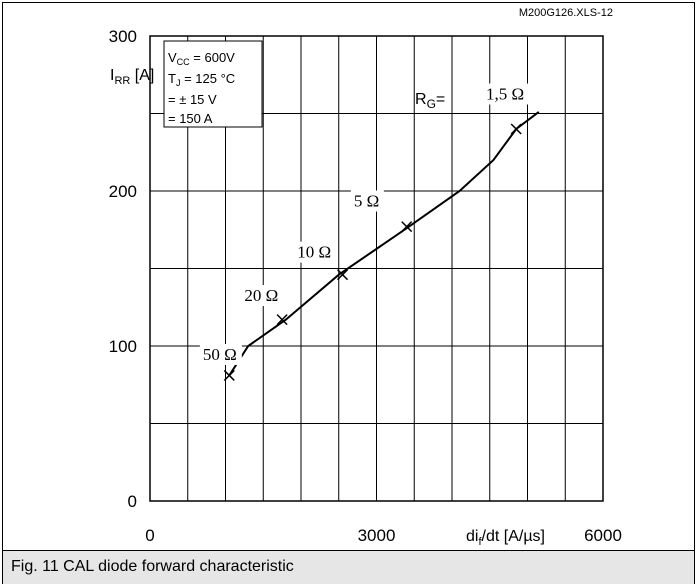  What do you see at coordinates (201, 79) in the screenshot?
I see `condition-tj: TJ = 125 °C` at bounding box center [201, 79].